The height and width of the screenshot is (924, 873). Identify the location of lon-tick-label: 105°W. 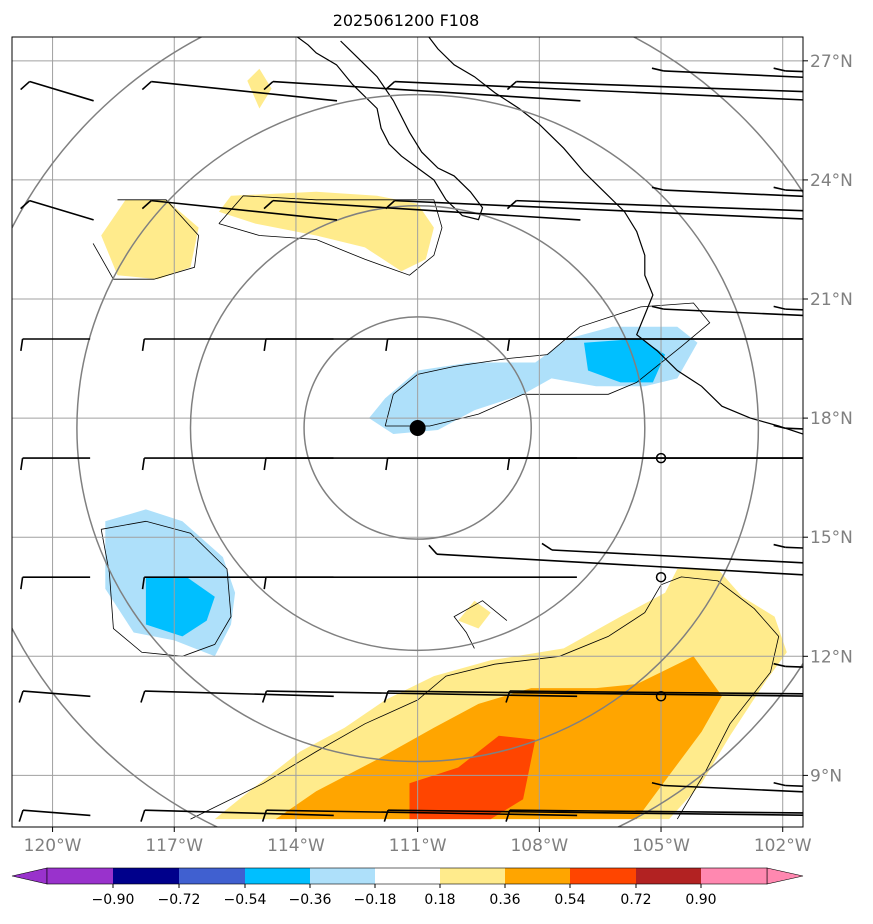
(661, 846).